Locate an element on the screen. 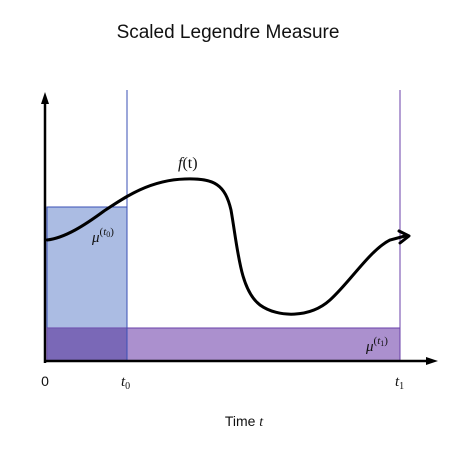  y-axis-arrowhead is located at coordinates (45, 98).